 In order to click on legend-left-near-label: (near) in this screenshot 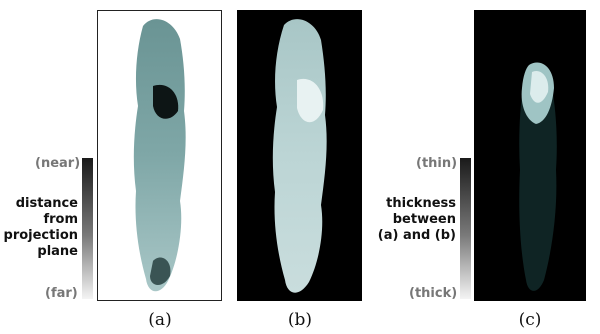, I will do `click(58, 163)`.